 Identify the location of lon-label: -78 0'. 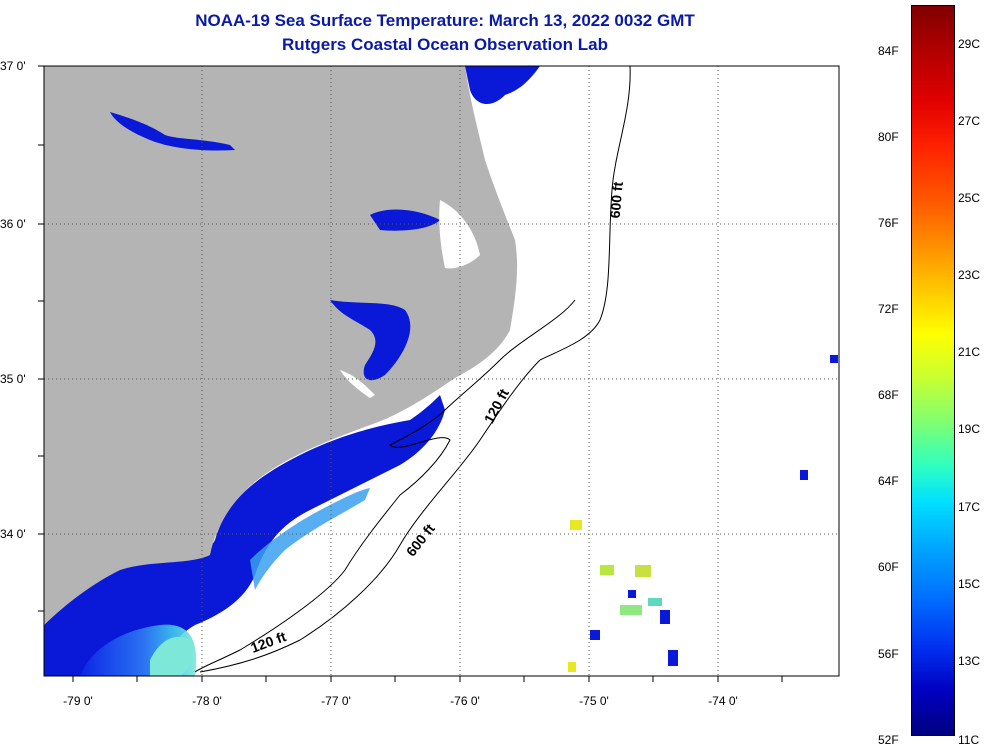
(207, 701).